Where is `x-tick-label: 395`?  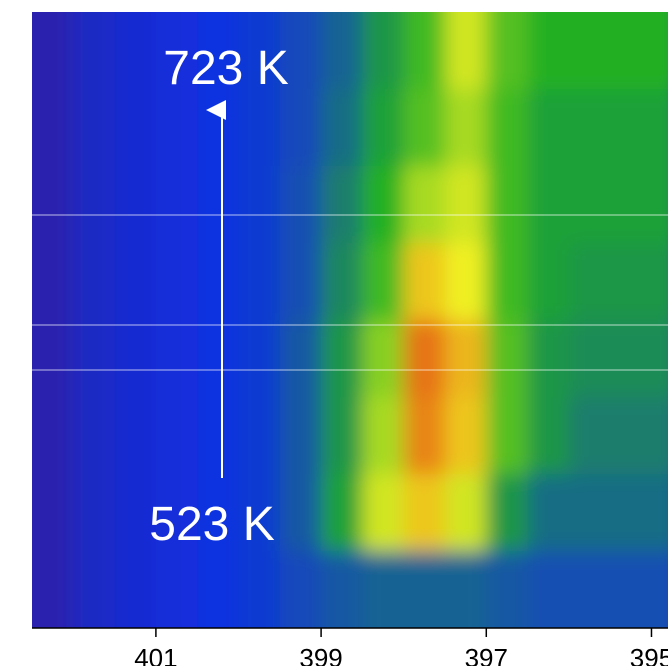 x-tick-label: 395 is located at coordinates (649, 654).